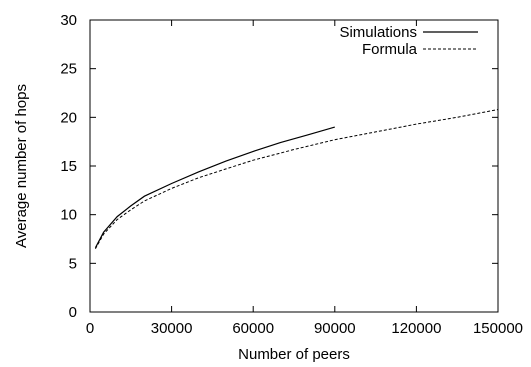 Image resolution: width=531 pixels, height=367 pixels. Describe the element at coordinates (390, 49) in the screenshot. I see `legend-label-formula: Formula` at that location.